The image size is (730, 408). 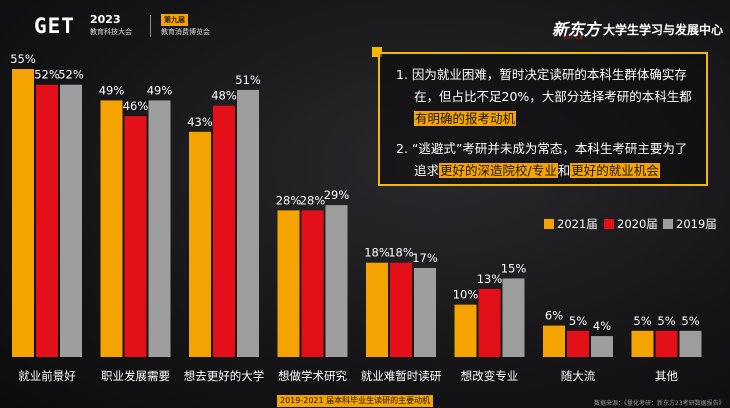 What do you see at coordinates (312, 376) in the screenshot?
I see `category-label-3: 想做学术研究` at bounding box center [312, 376].